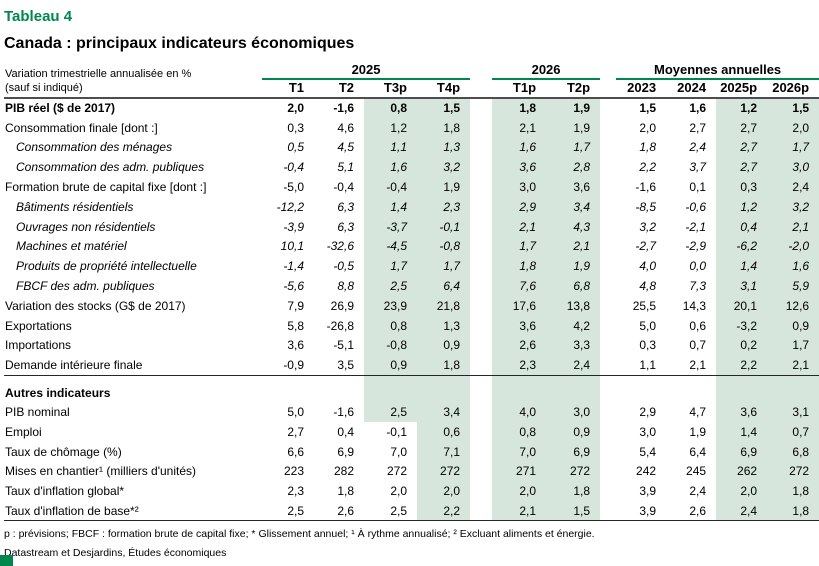 The width and height of the screenshot is (819, 566). What do you see at coordinates (366, 70) in the screenshot?
I see `col-group-2025: 2025` at bounding box center [366, 70].